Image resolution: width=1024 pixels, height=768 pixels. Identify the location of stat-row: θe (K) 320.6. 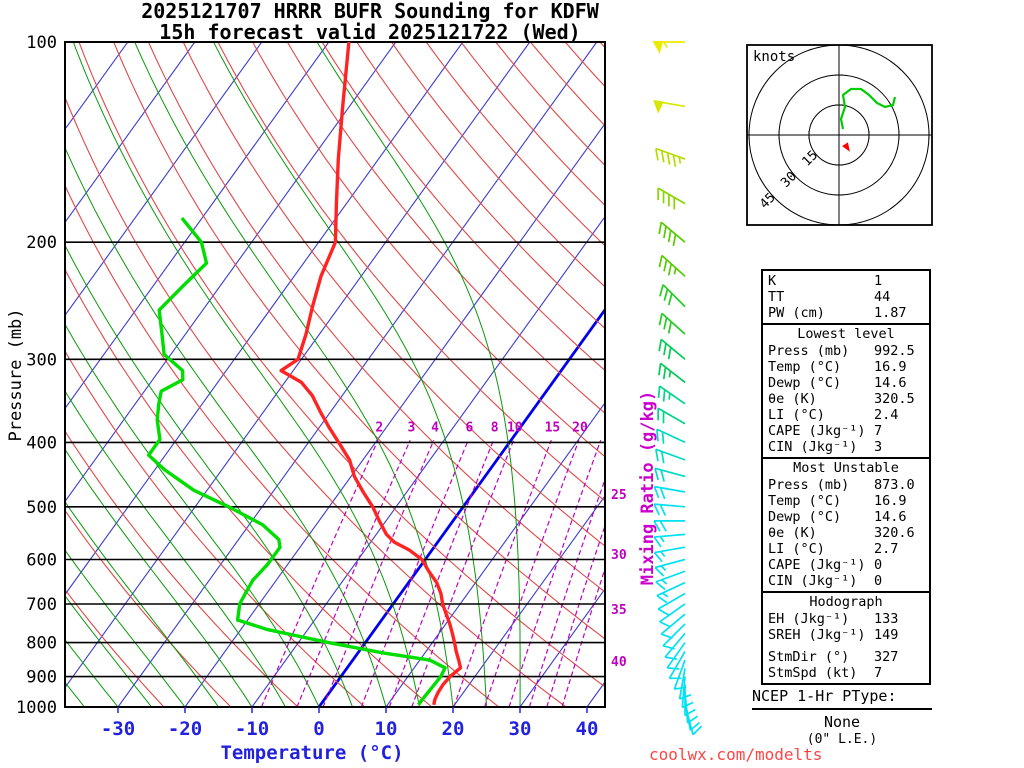
(846, 533).